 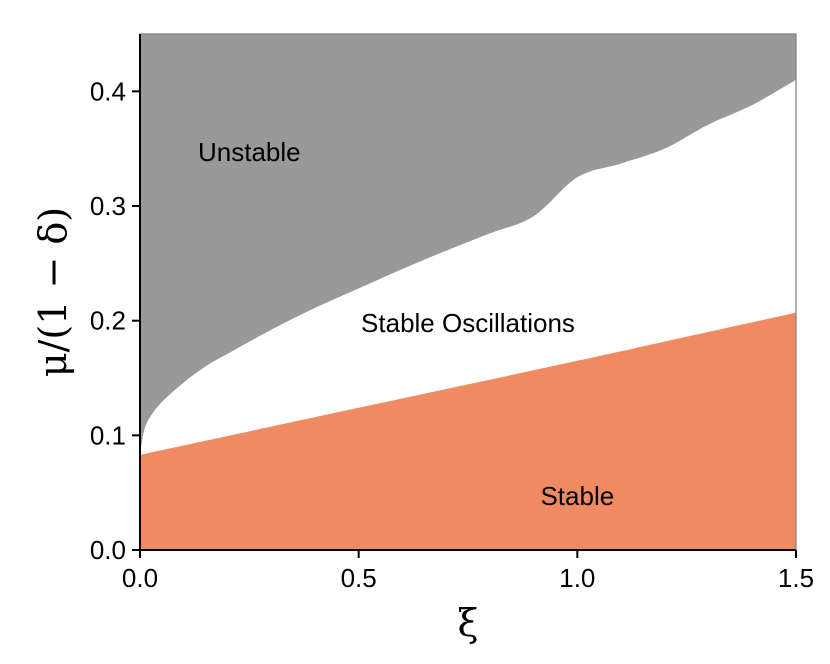 What do you see at coordinates (249, 152) in the screenshot?
I see `region-label-unstable: Unstable` at bounding box center [249, 152].